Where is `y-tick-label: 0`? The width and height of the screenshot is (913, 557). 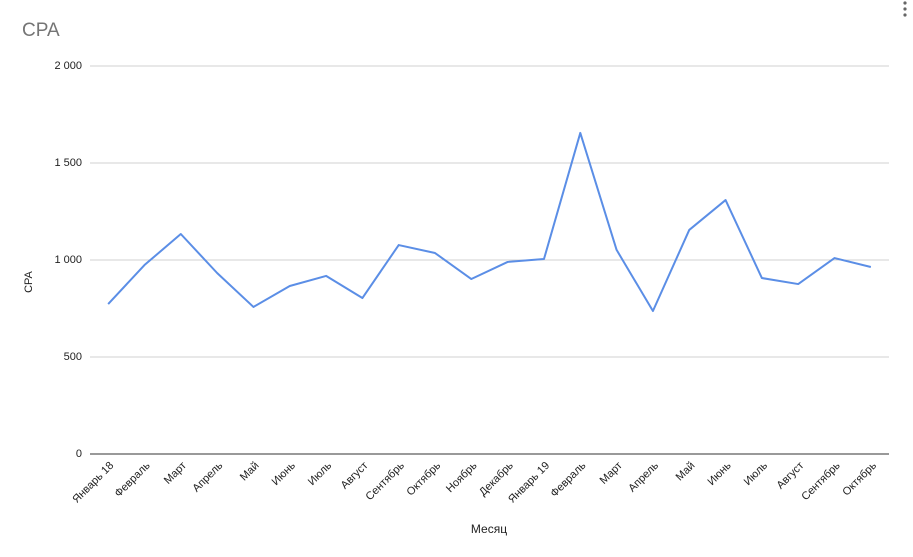 y-tick-label: 0 is located at coordinates (79, 454).